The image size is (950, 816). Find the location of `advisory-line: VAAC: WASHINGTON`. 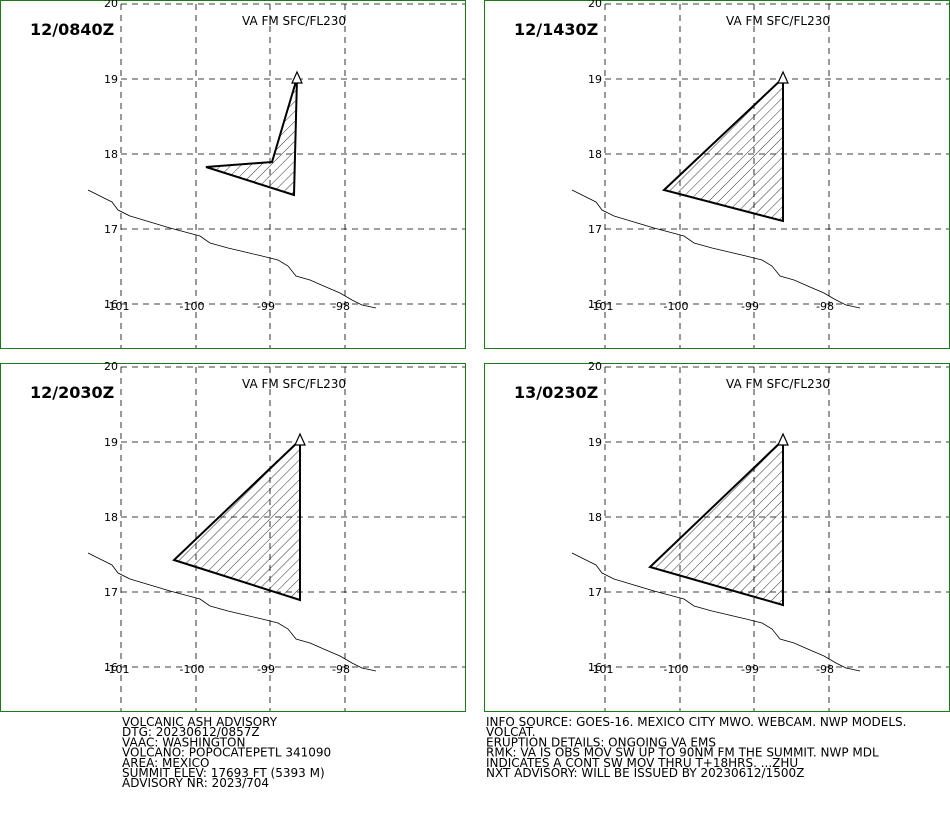

advisory-line: VAAC: WASHINGTON is located at coordinates (183, 742).